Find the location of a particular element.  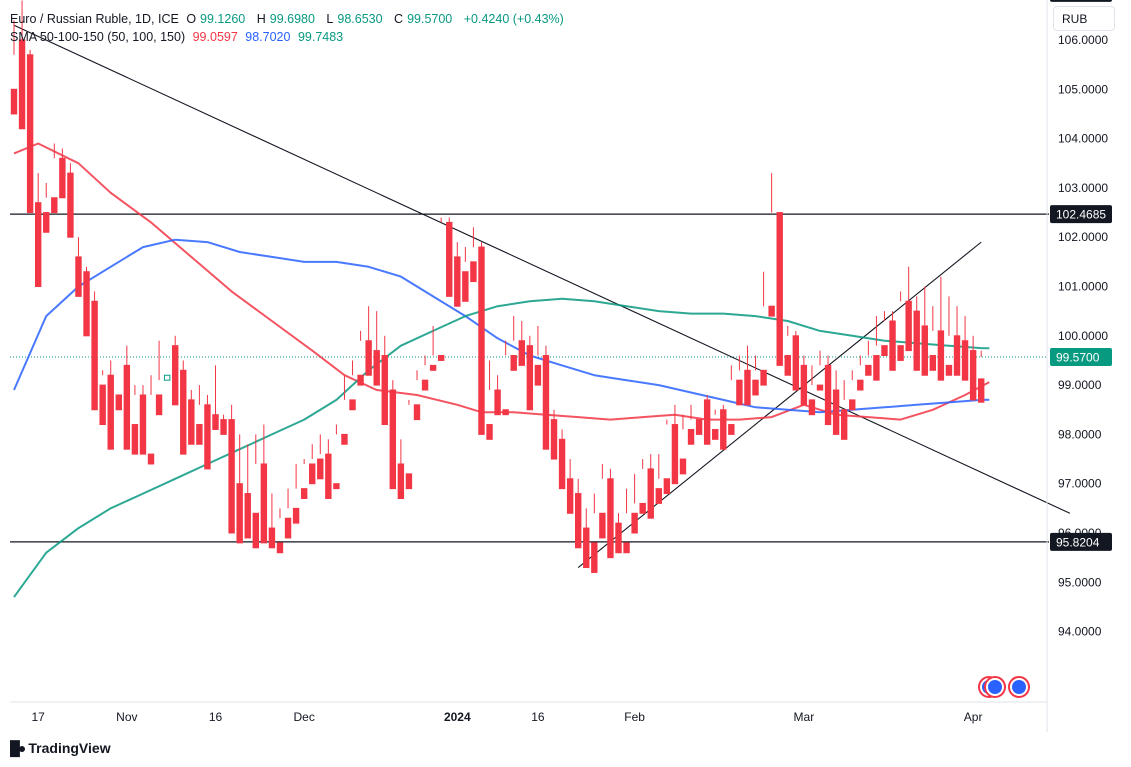

currency-button: RUB is located at coordinates (1084, 18).